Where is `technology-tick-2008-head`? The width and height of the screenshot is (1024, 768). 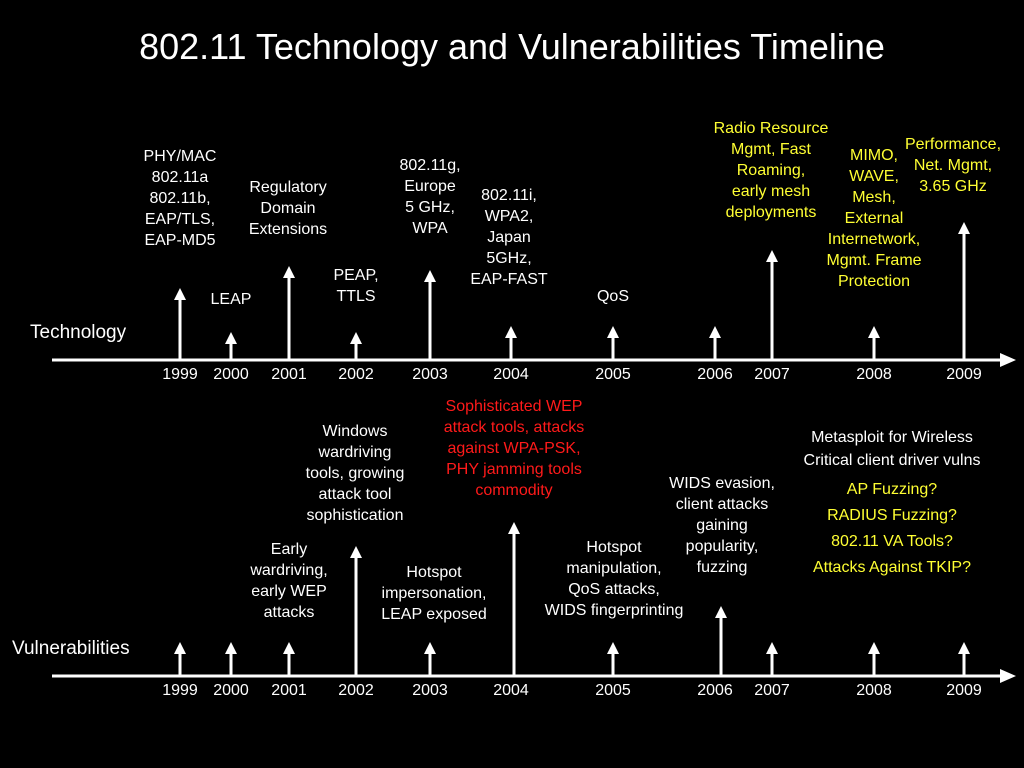
technology-tick-2008-head is located at coordinates (874, 332).